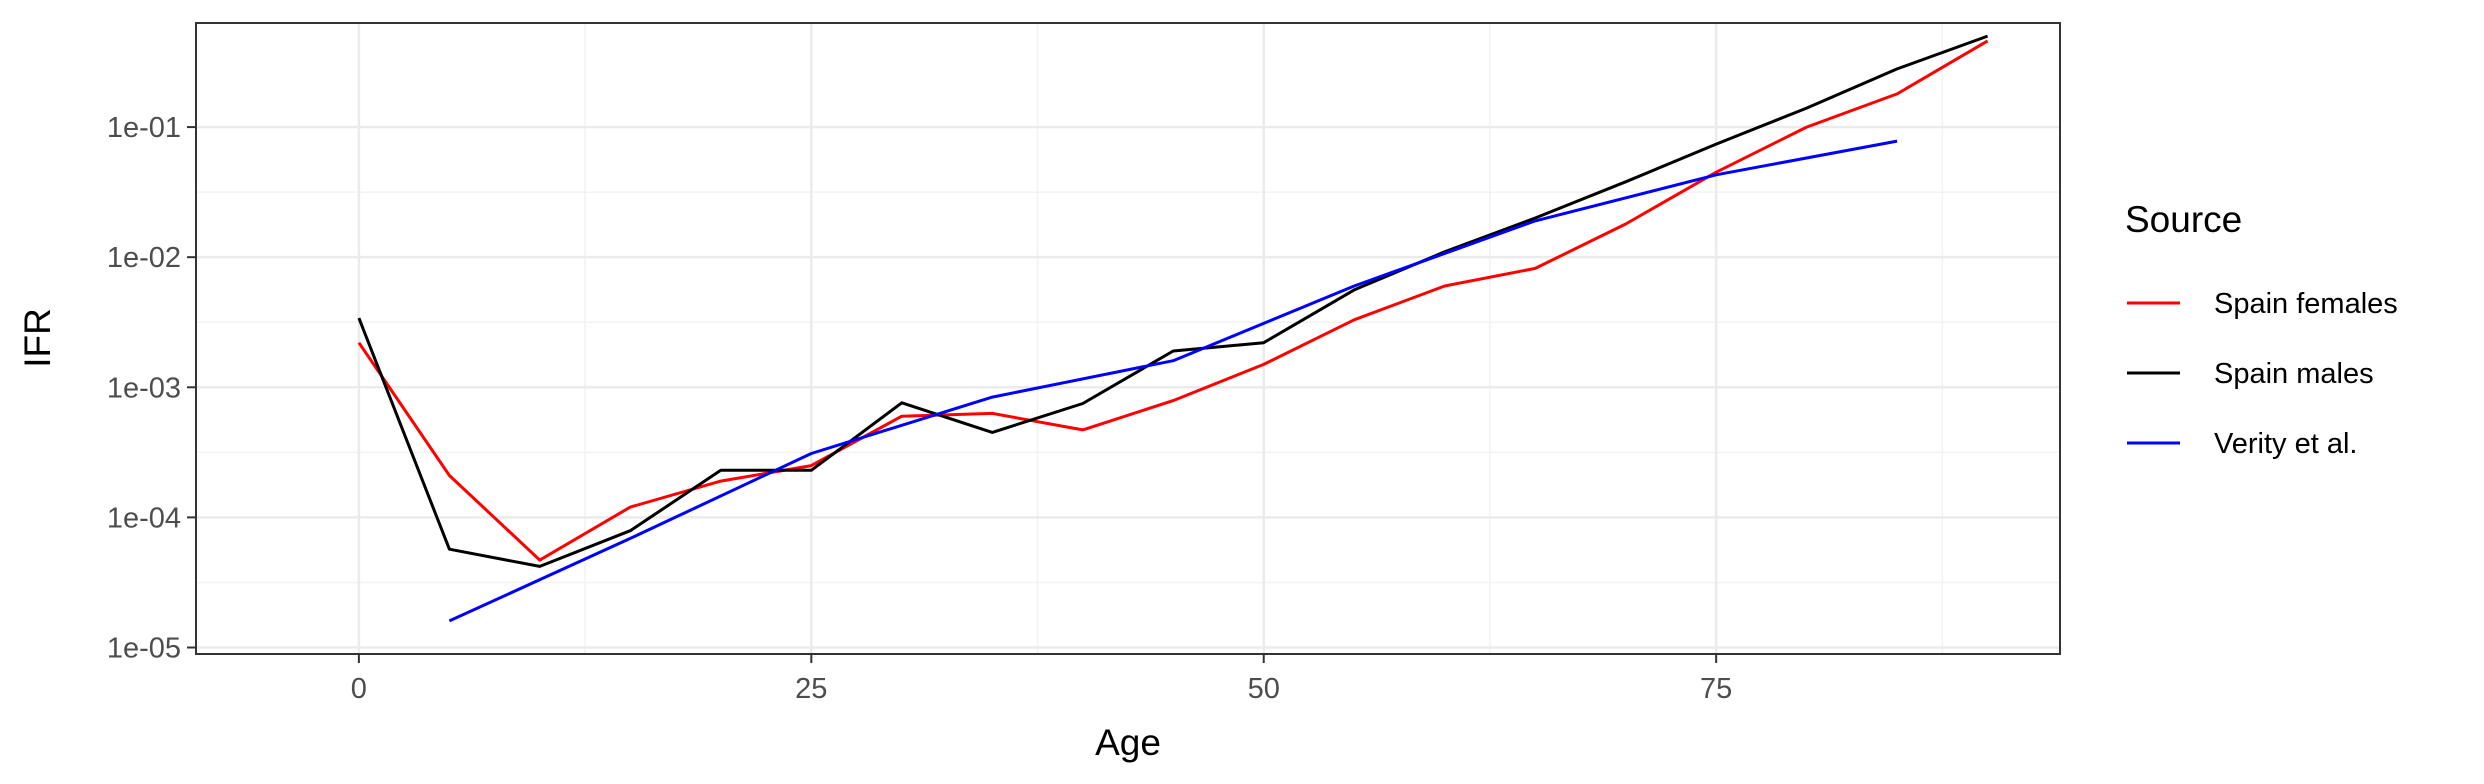 The height and width of the screenshot is (784, 2484). What do you see at coordinates (144, 518) in the screenshot?
I see `y-tick-label: 1e-04` at bounding box center [144, 518].